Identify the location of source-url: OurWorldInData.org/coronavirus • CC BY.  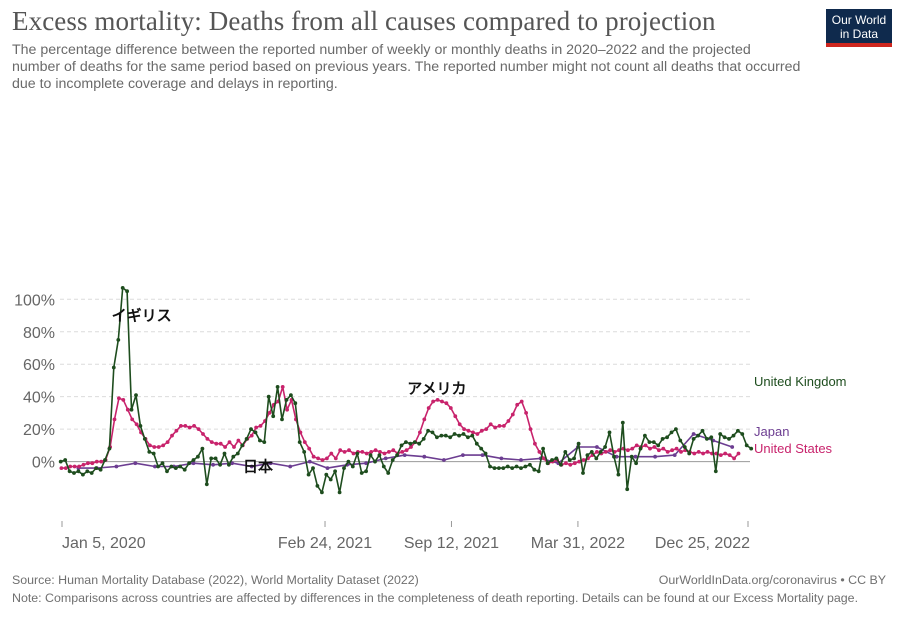
(772, 580).